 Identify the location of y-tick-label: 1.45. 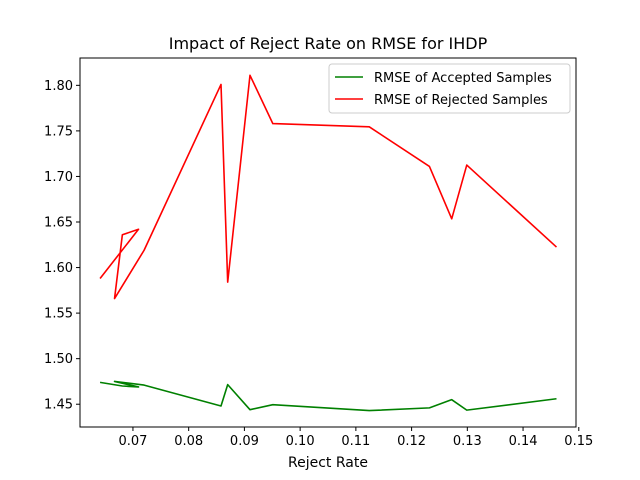
(58, 405).